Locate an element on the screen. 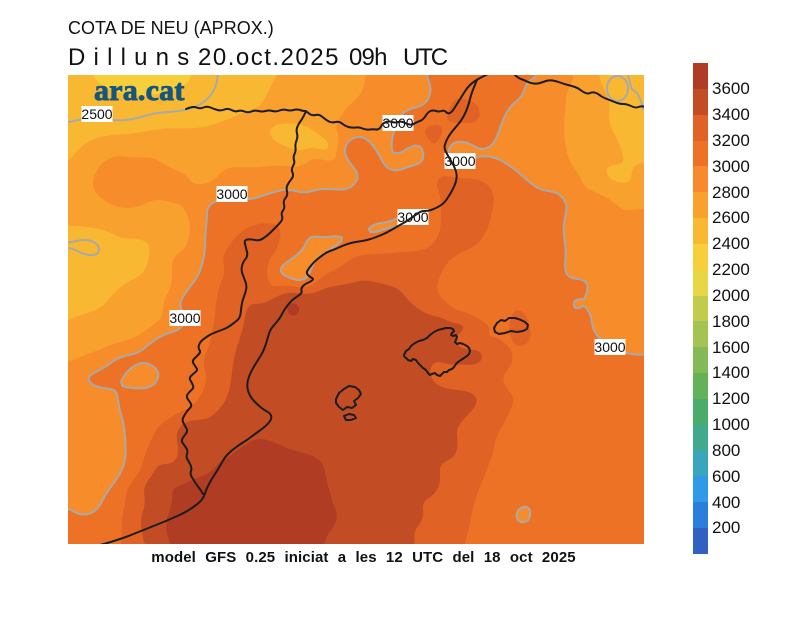 The image size is (800, 617). svg-text: 2500 is located at coordinates (96, 114).